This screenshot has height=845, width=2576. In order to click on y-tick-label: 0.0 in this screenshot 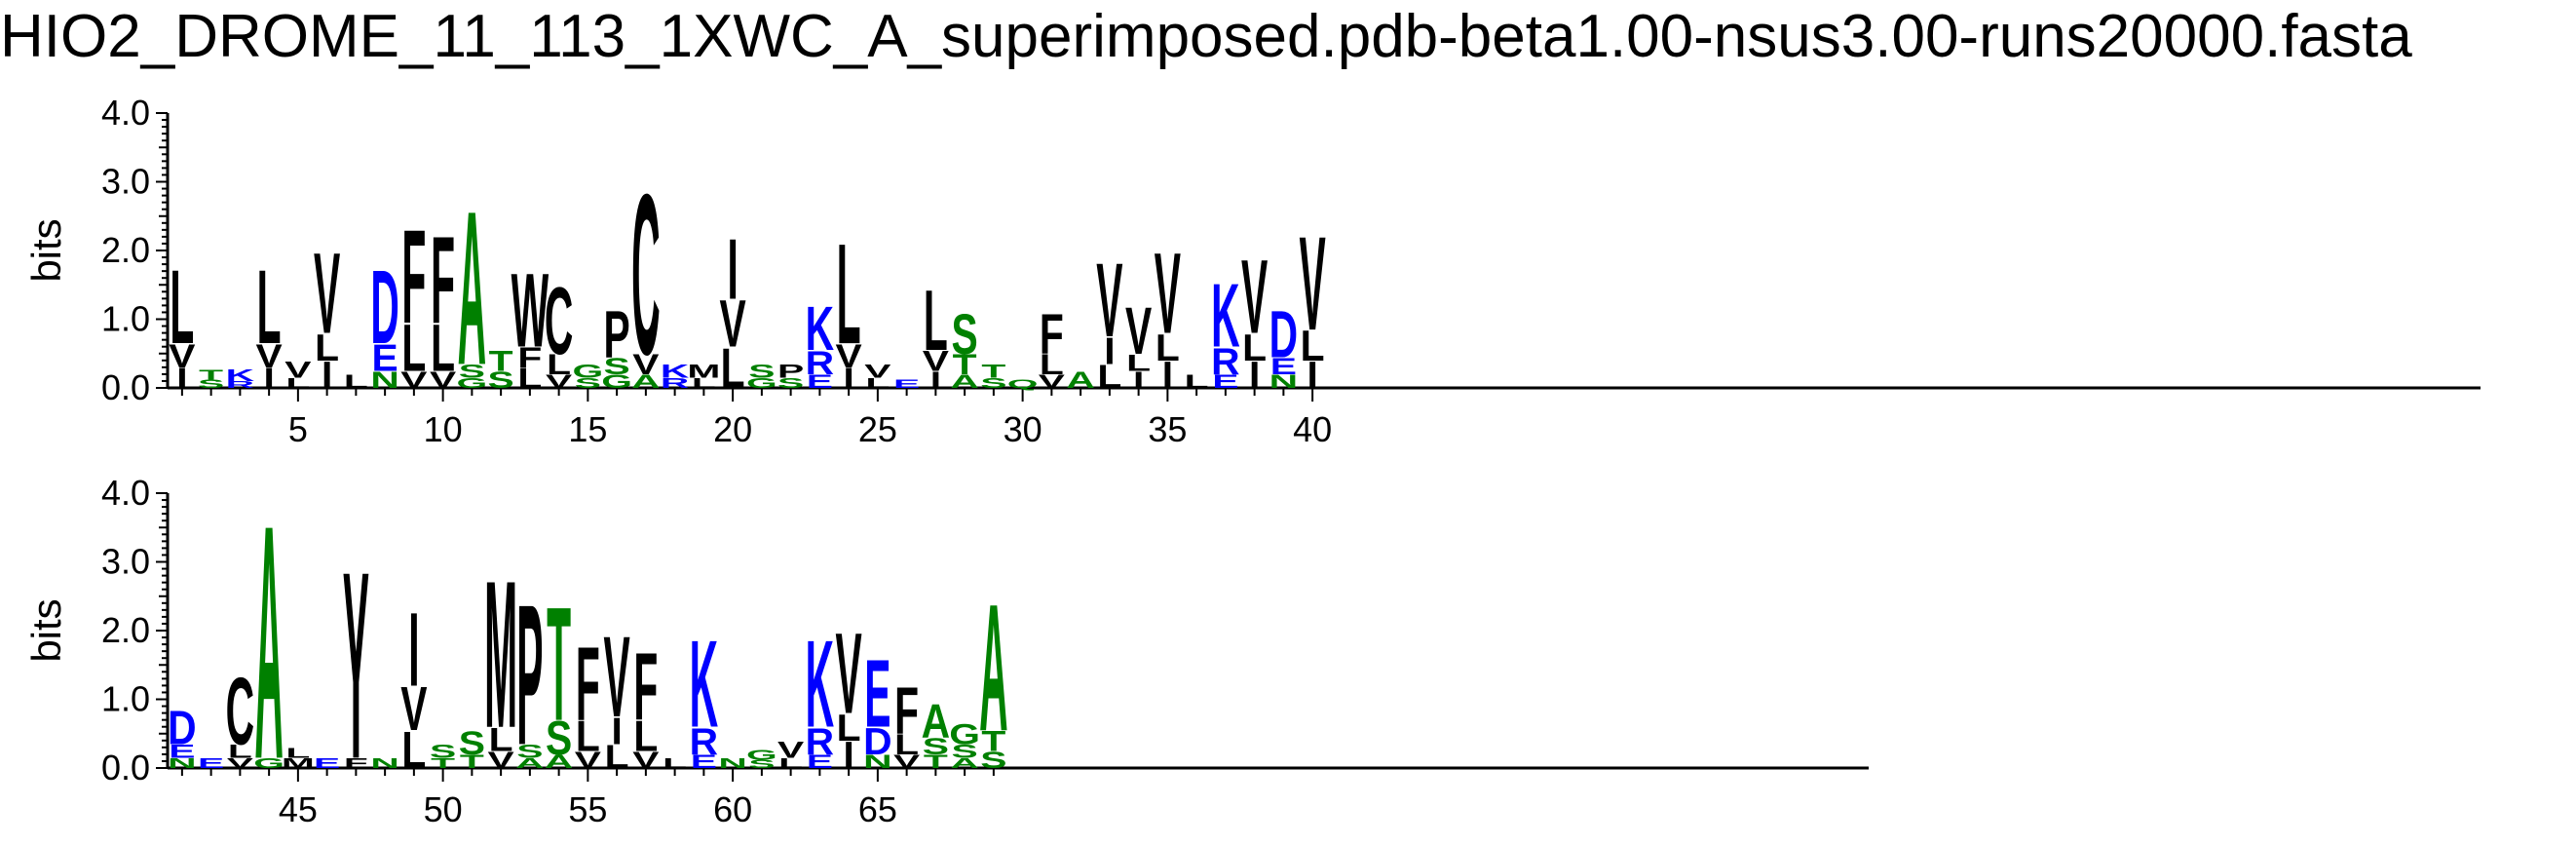, I will do `click(126, 767)`.